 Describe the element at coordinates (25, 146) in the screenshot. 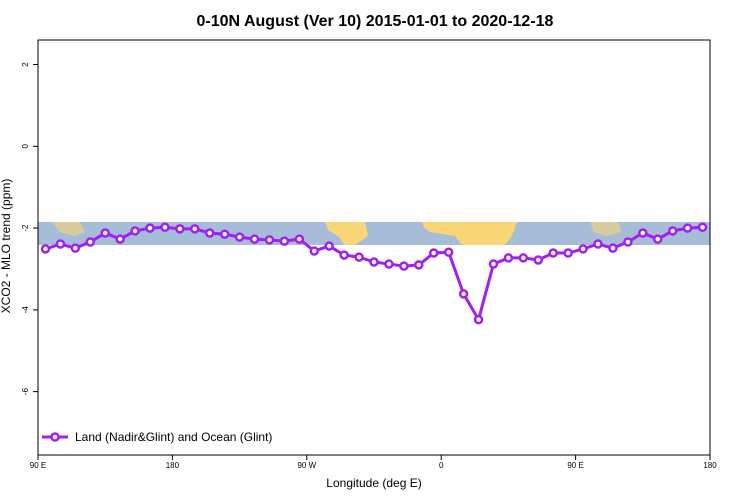

I see `y-tick-label: 0` at that location.